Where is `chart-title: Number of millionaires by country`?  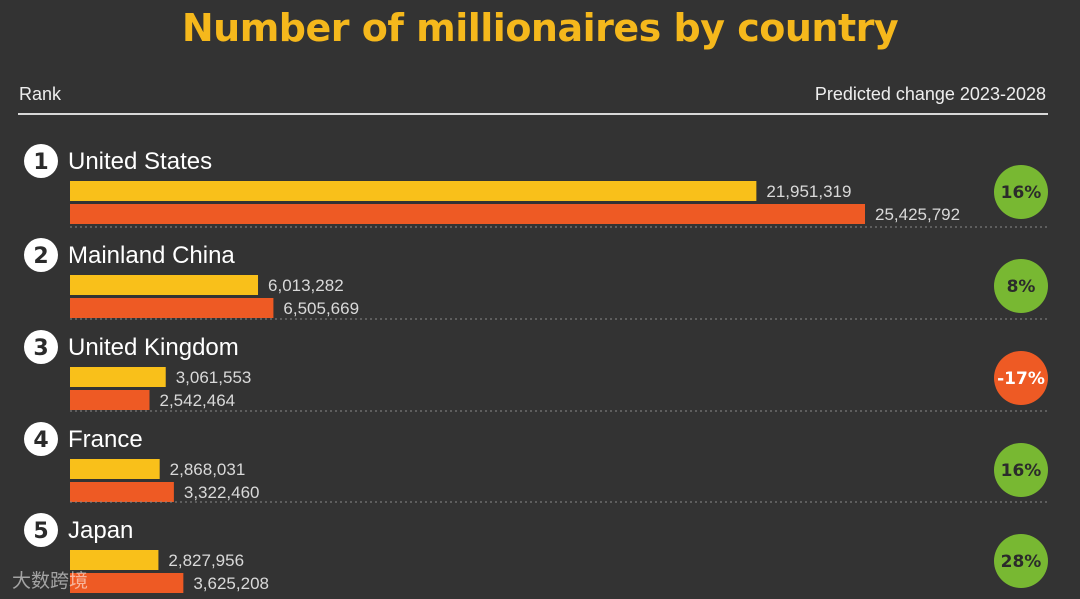
chart-title: Number of millionaires by country is located at coordinates (540, 28).